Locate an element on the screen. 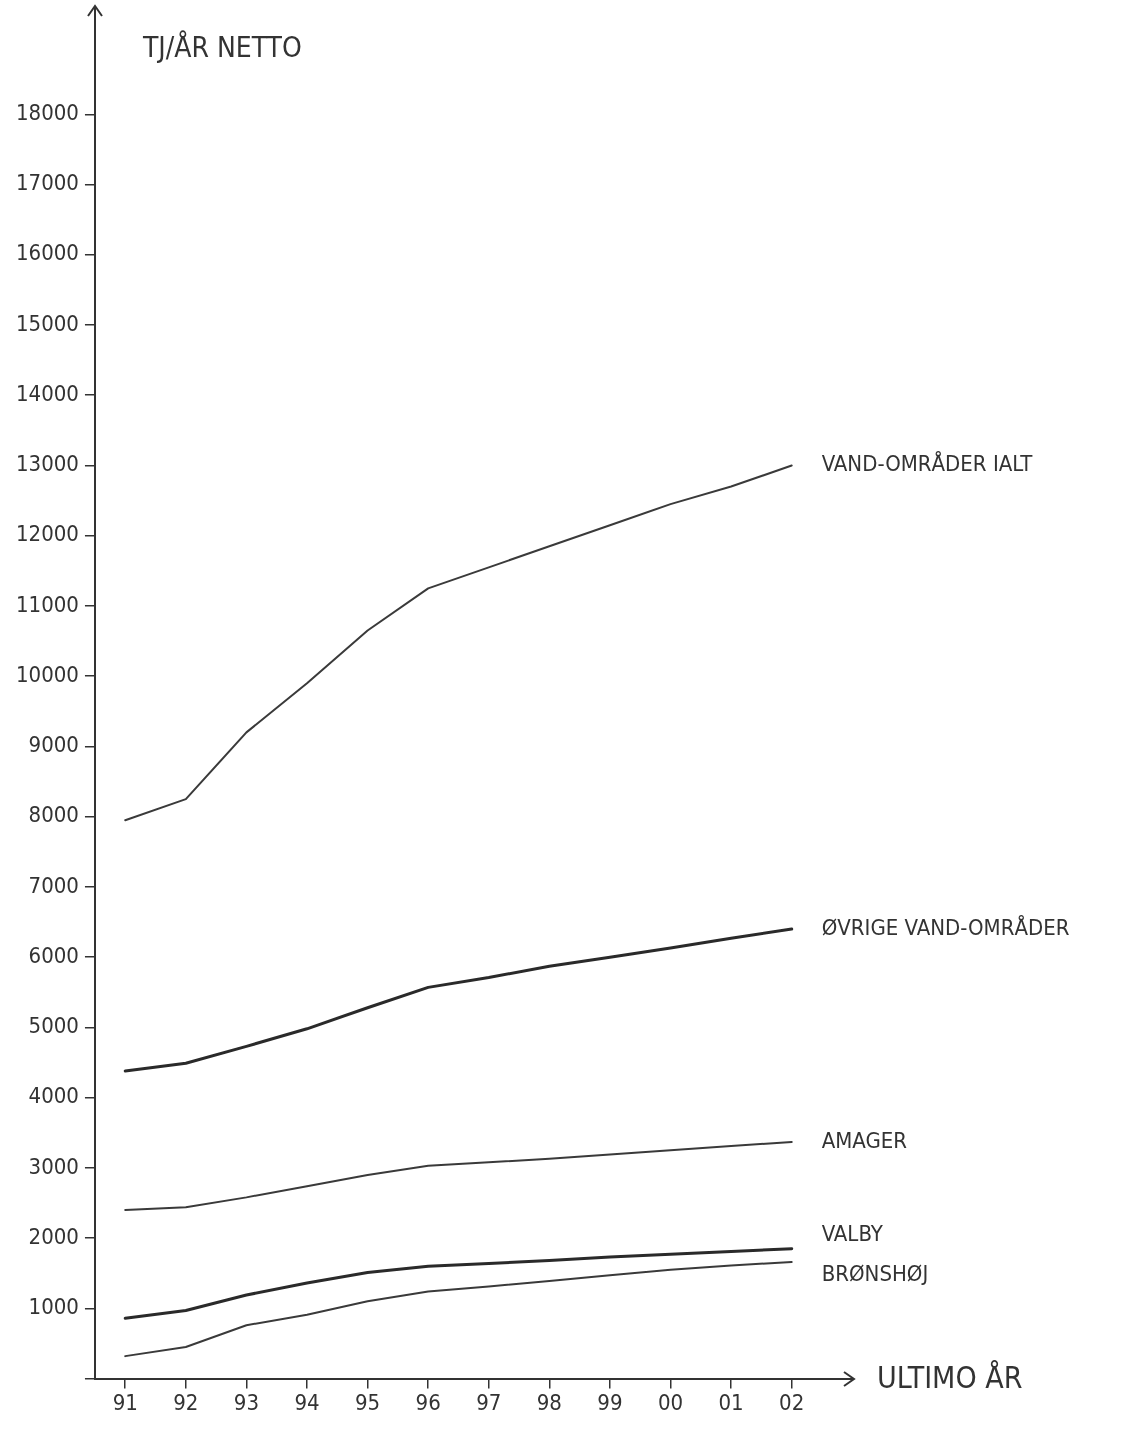 The image size is (1122, 1429). x-tick-label: 93 is located at coordinates (246, 1402).